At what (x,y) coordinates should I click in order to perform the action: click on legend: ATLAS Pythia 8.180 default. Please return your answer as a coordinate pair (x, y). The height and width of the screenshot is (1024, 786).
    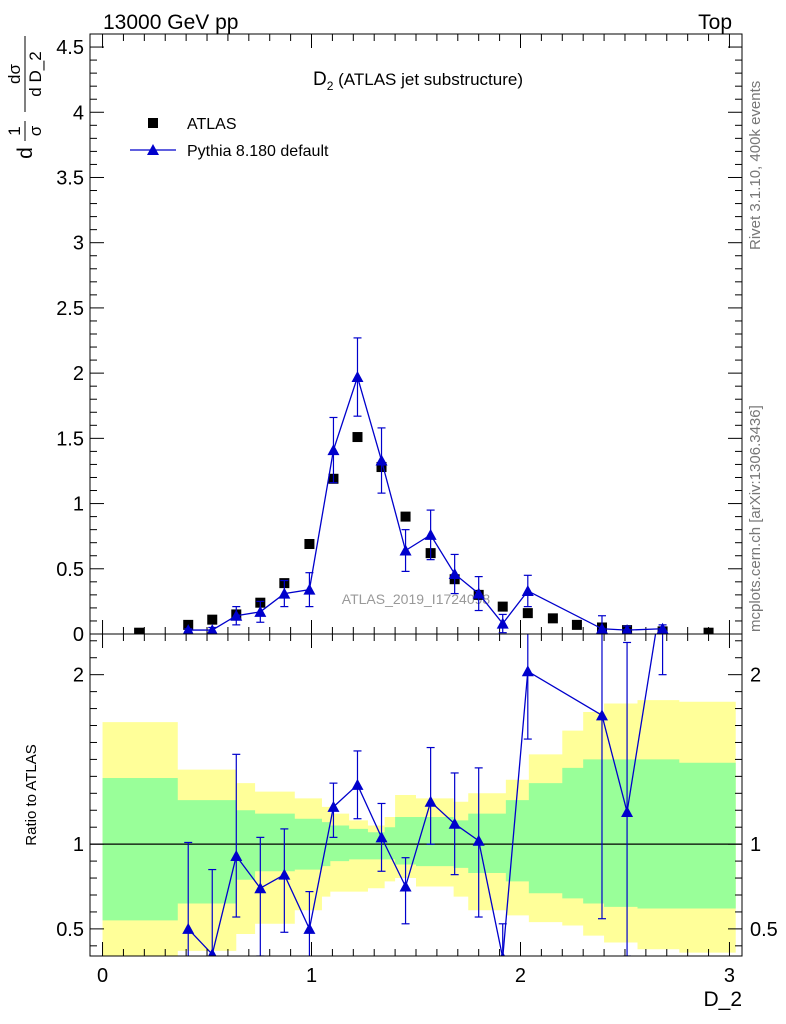
    Looking at the image, I should click on (229, 138).